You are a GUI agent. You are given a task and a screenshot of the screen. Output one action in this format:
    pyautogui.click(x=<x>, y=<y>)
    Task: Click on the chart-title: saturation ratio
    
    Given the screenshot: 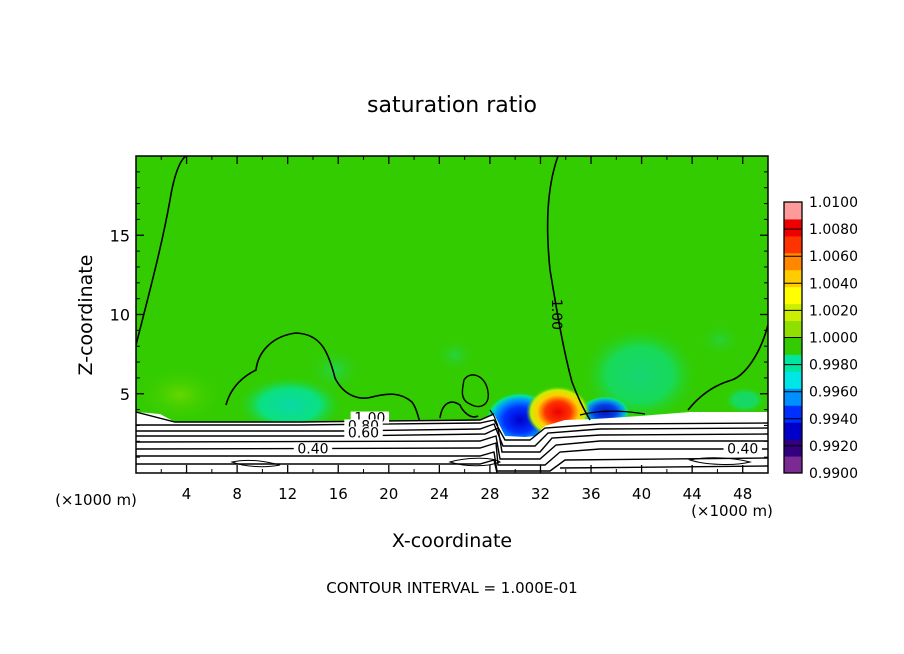 What is the action you would take?
    pyautogui.click(x=452, y=105)
    